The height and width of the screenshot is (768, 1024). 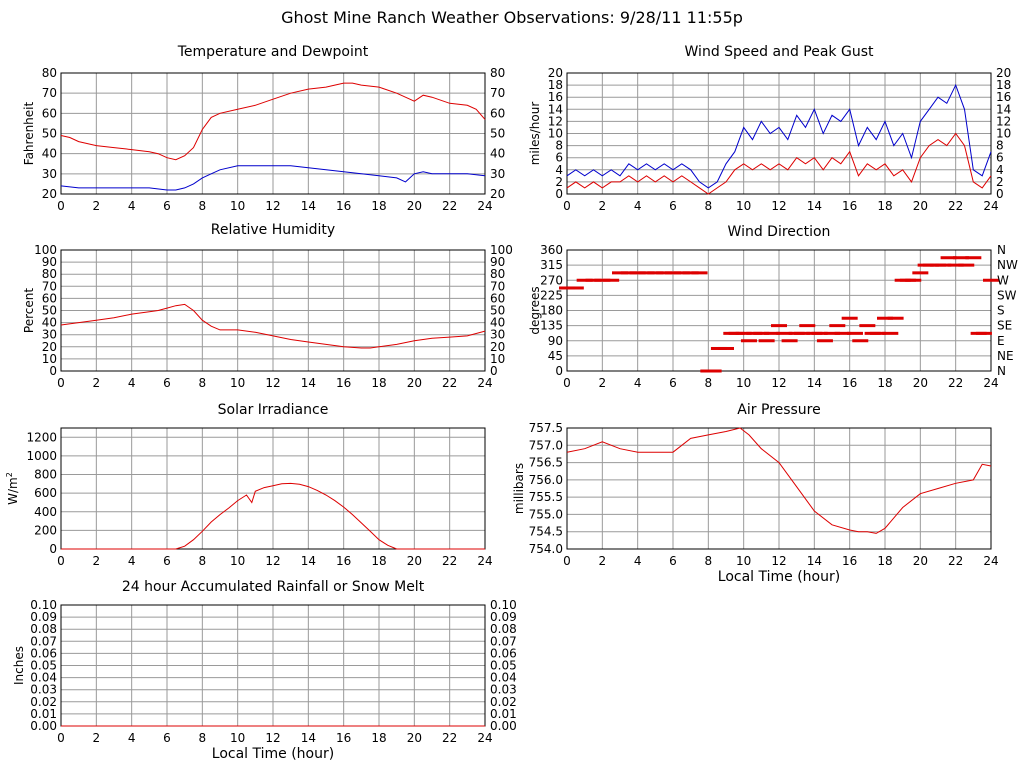 I want to click on x-tick-label: 24, so click(x=484, y=738).